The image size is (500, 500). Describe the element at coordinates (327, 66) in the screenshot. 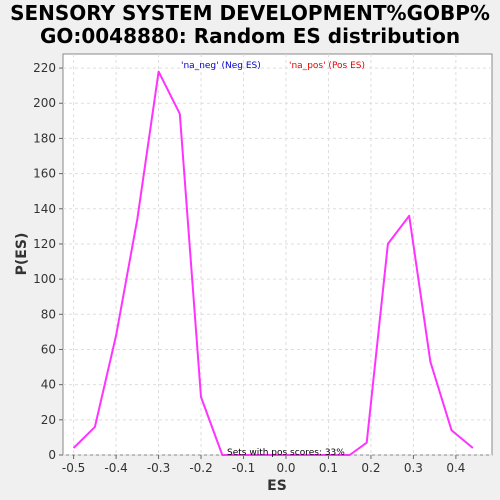

I see `legend-entry: 'na_pos' (Pos ES)` at that location.